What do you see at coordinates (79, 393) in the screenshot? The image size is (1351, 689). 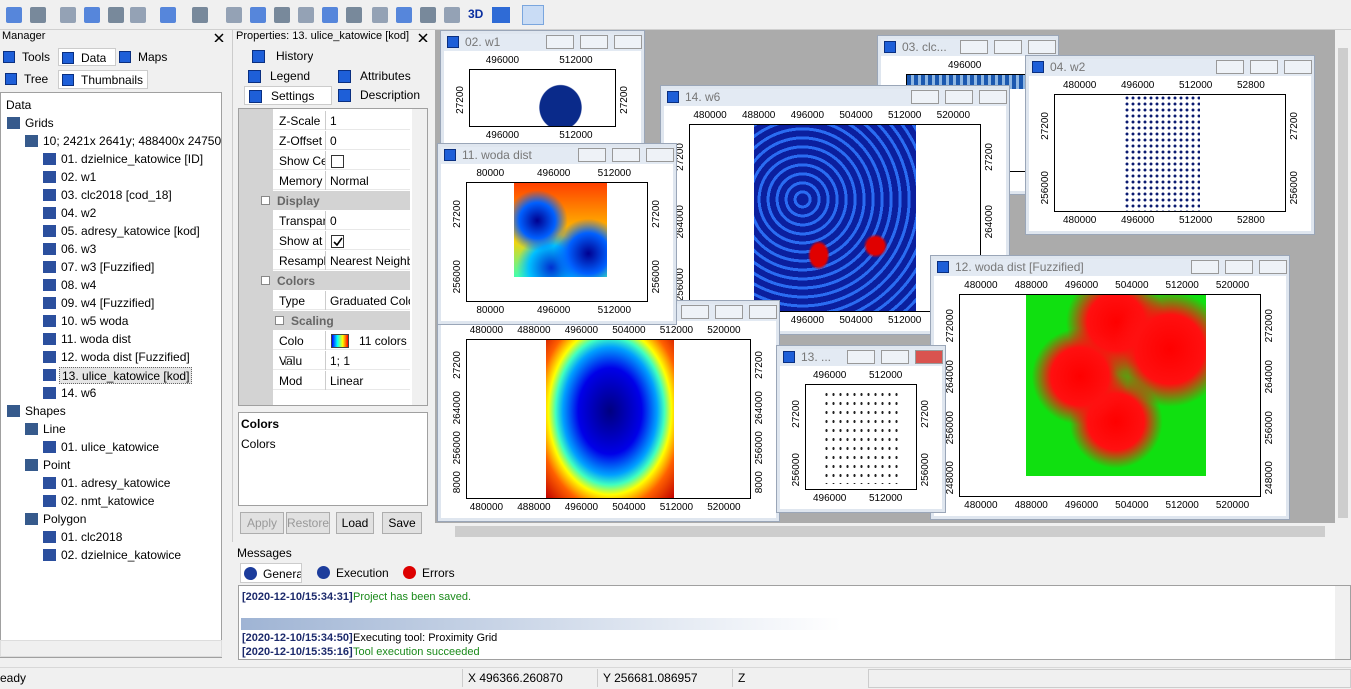 I see `tree-item: 14. w6` at bounding box center [79, 393].